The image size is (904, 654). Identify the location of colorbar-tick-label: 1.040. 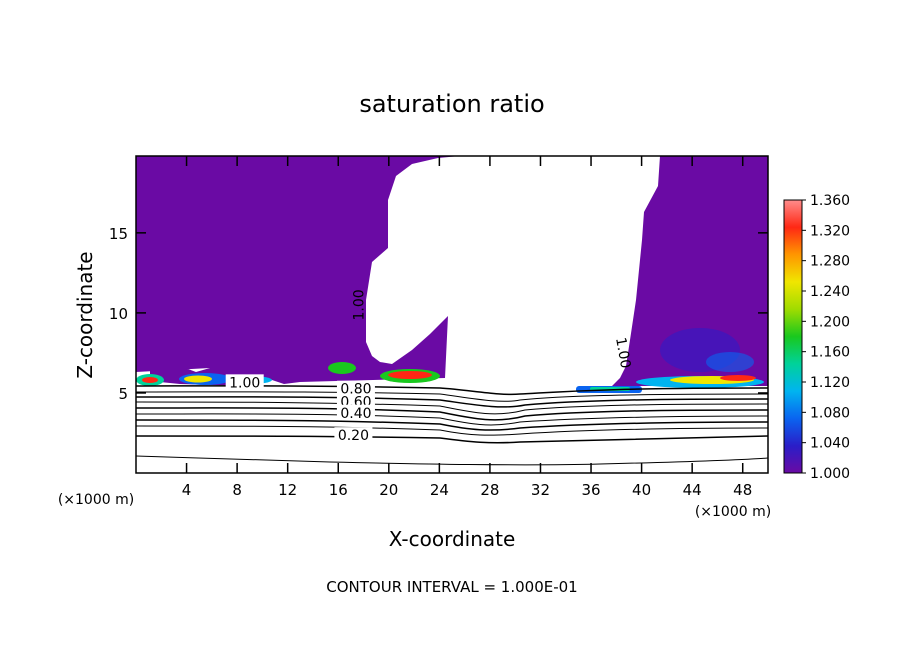
(830, 444).